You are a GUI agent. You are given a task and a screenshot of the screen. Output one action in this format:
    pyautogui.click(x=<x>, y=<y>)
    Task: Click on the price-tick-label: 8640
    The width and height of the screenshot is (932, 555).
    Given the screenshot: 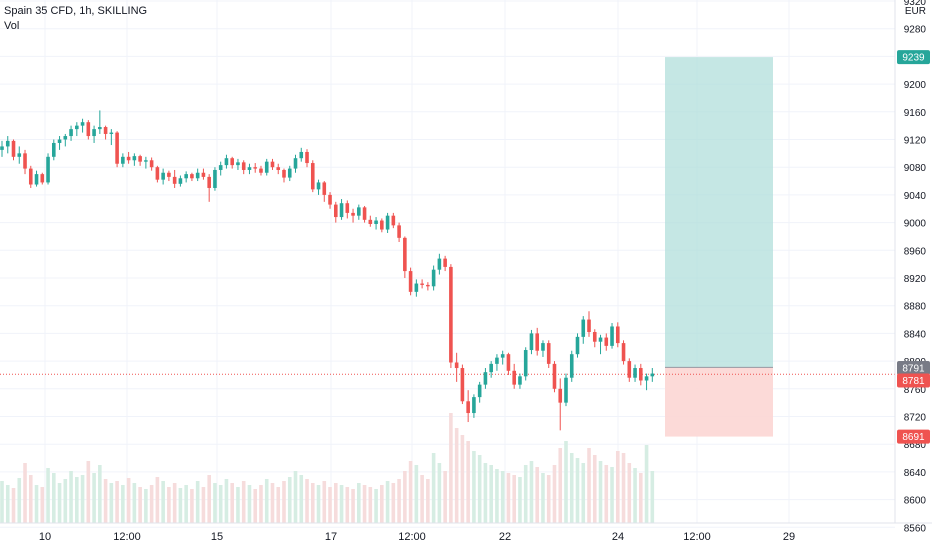 What is the action you would take?
    pyautogui.click(x=915, y=473)
    